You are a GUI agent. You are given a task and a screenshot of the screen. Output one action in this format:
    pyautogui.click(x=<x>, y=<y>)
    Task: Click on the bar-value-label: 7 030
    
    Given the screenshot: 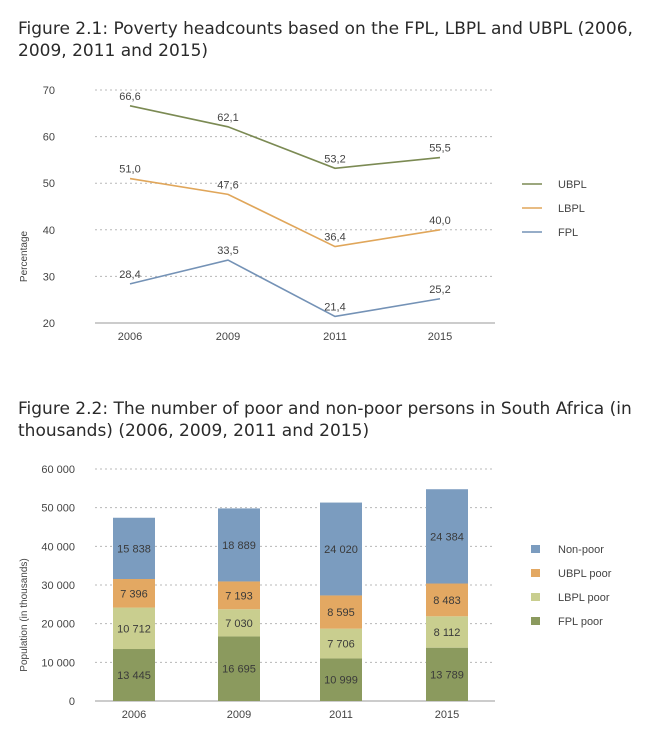 What is the action you would take?
    pyautogui.click(x=239, y=624)
    